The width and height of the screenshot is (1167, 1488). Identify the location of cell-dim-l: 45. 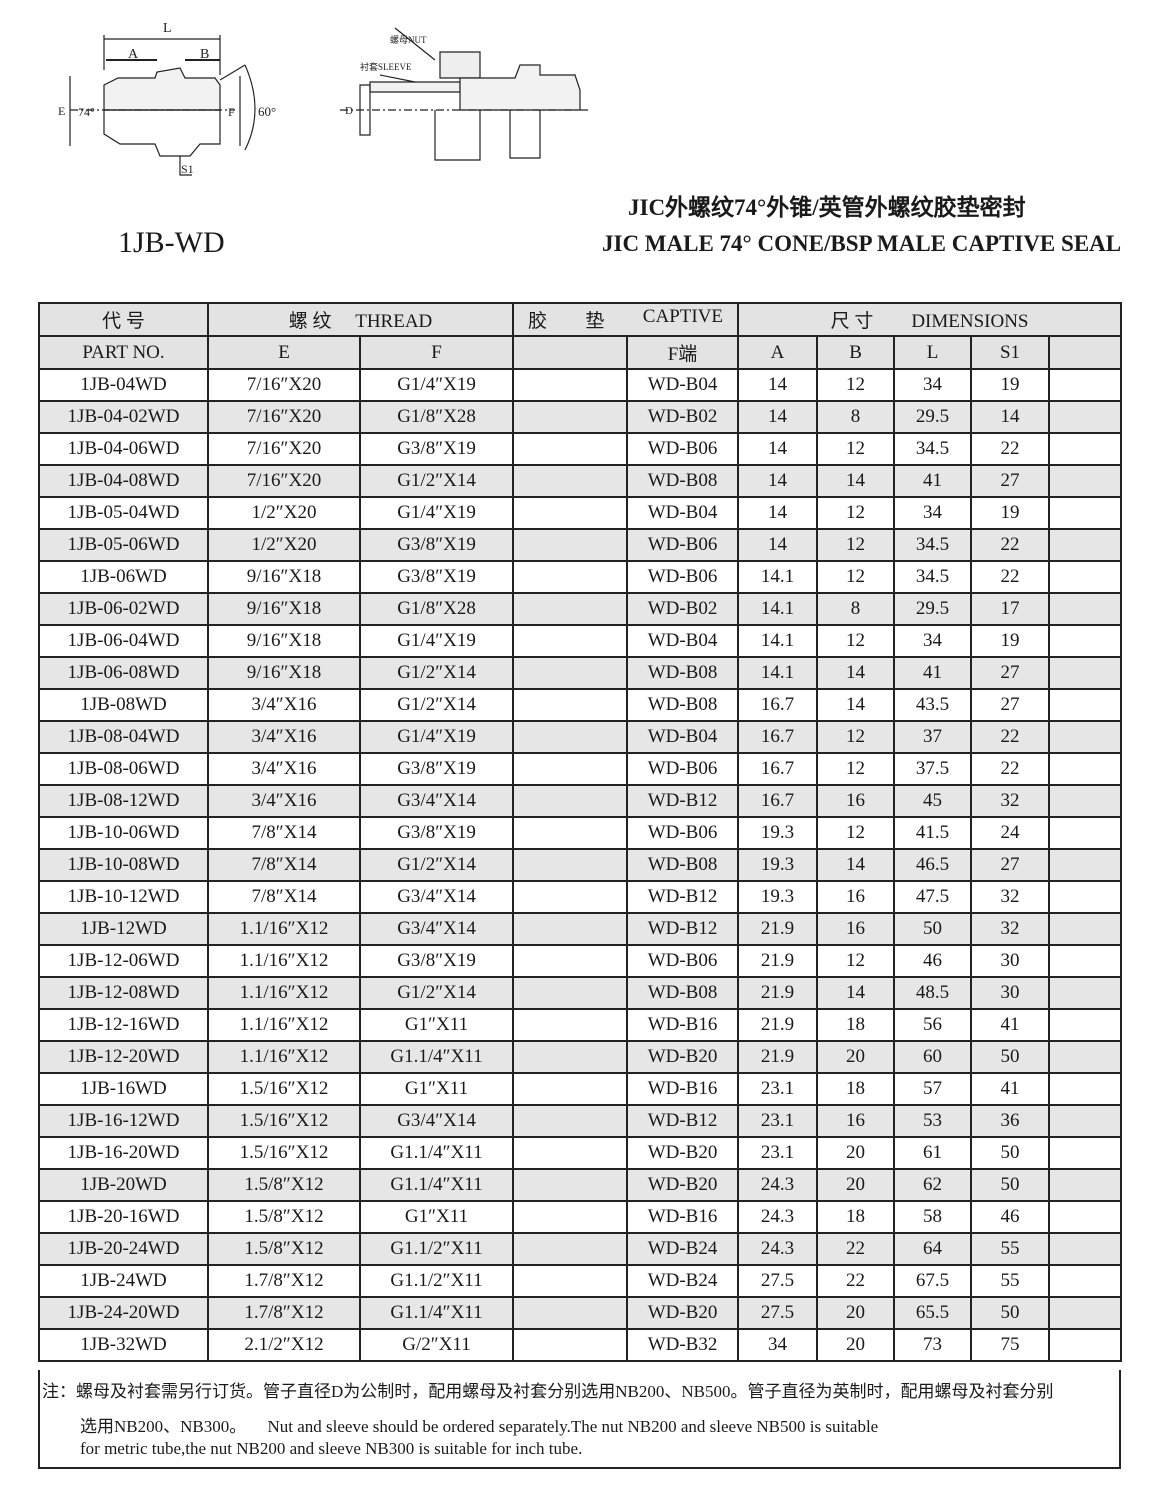
(933, 801).